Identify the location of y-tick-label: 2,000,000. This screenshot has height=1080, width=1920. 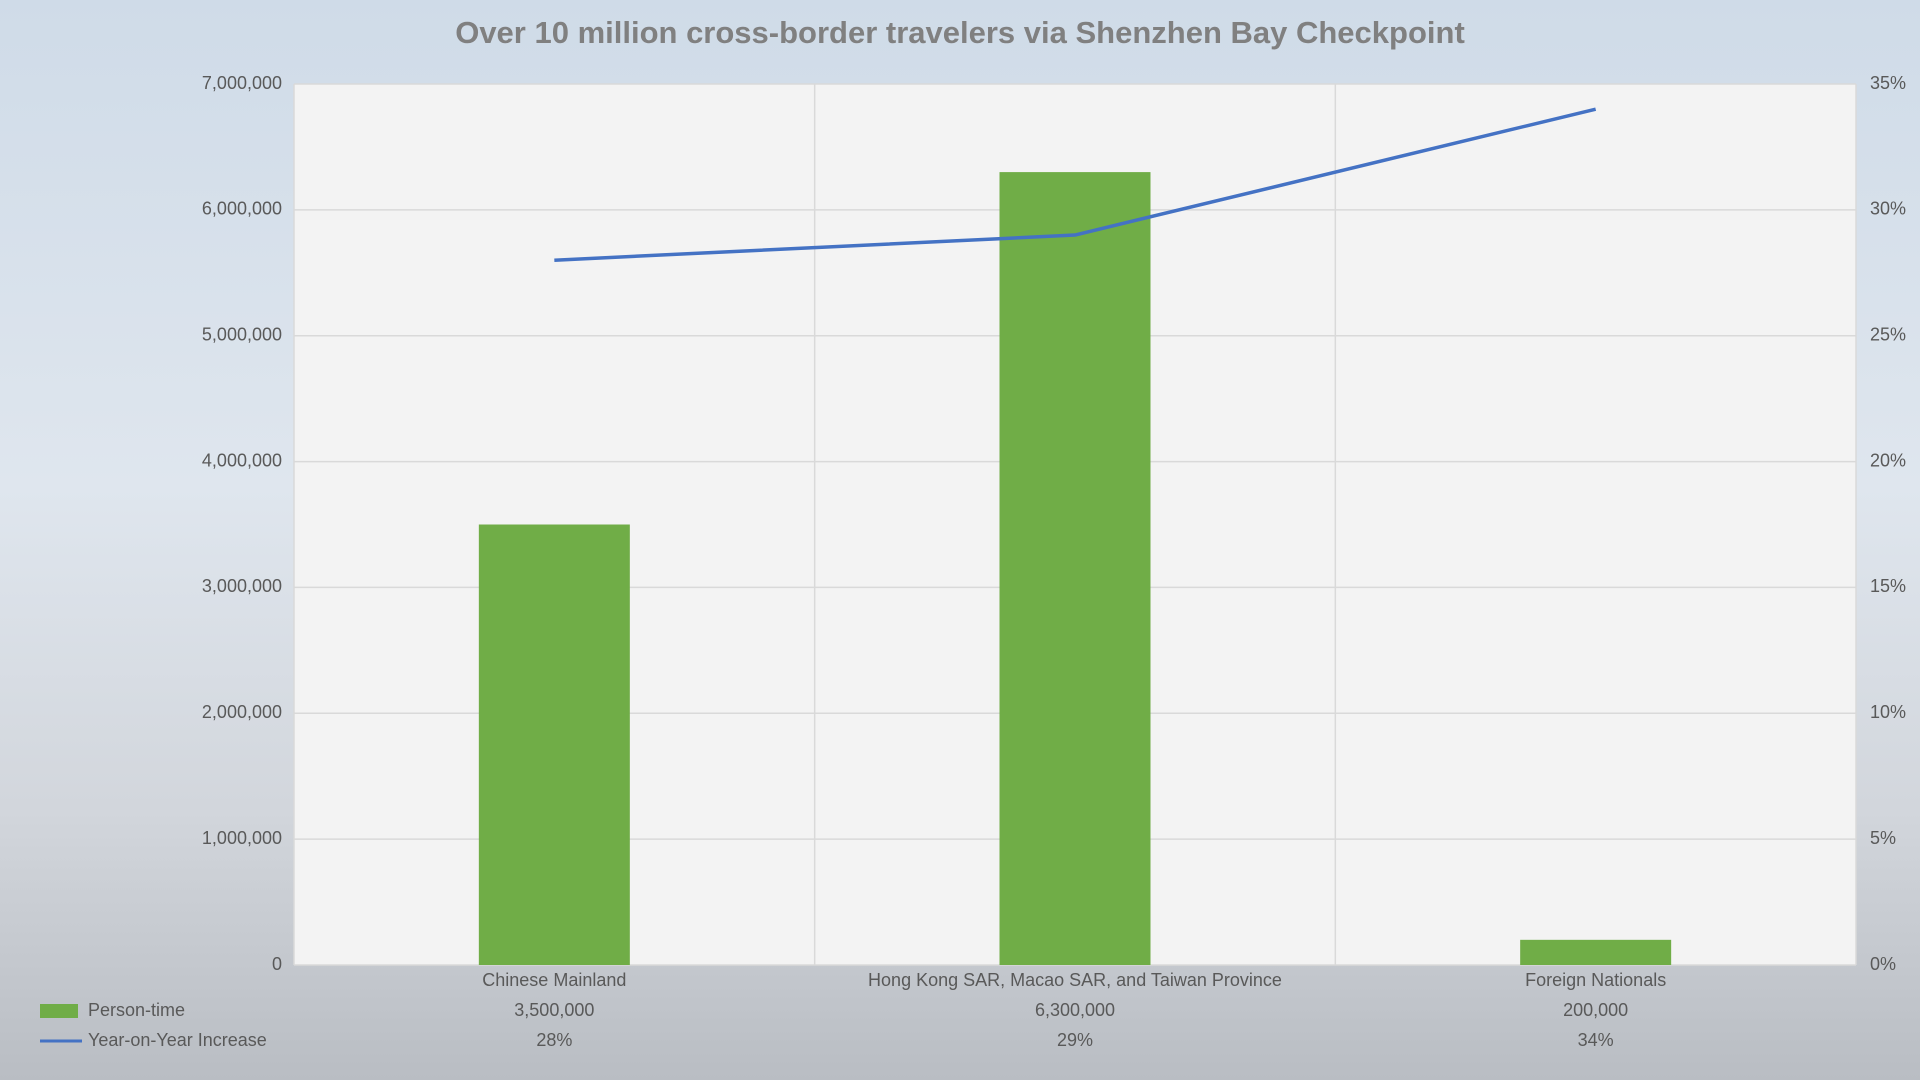
(242, 712).